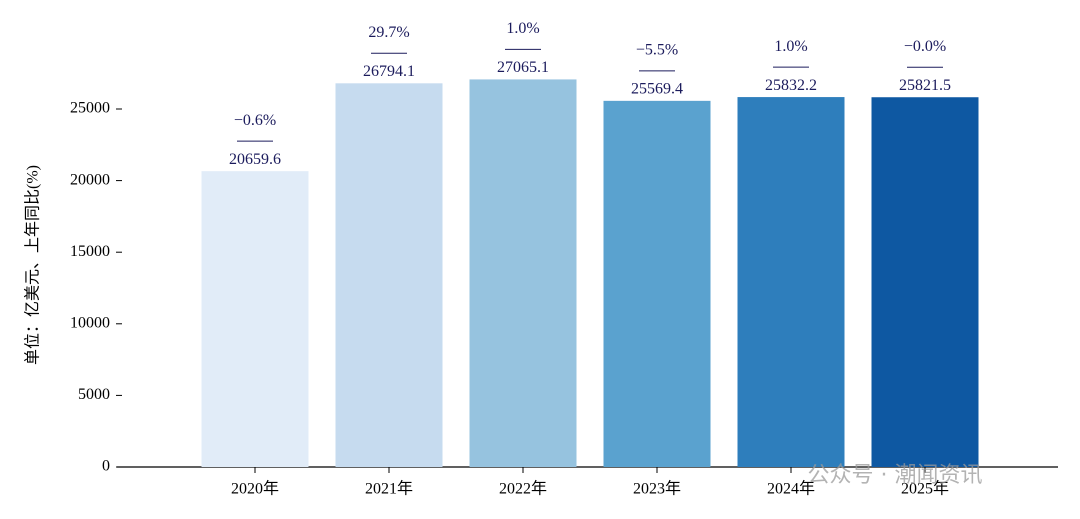 The height and width of the screenshot is (519, 1080). Describe the element at coordinates (523, 489) in the screenshot. I see `x-tick-label: 2022年` at that location.